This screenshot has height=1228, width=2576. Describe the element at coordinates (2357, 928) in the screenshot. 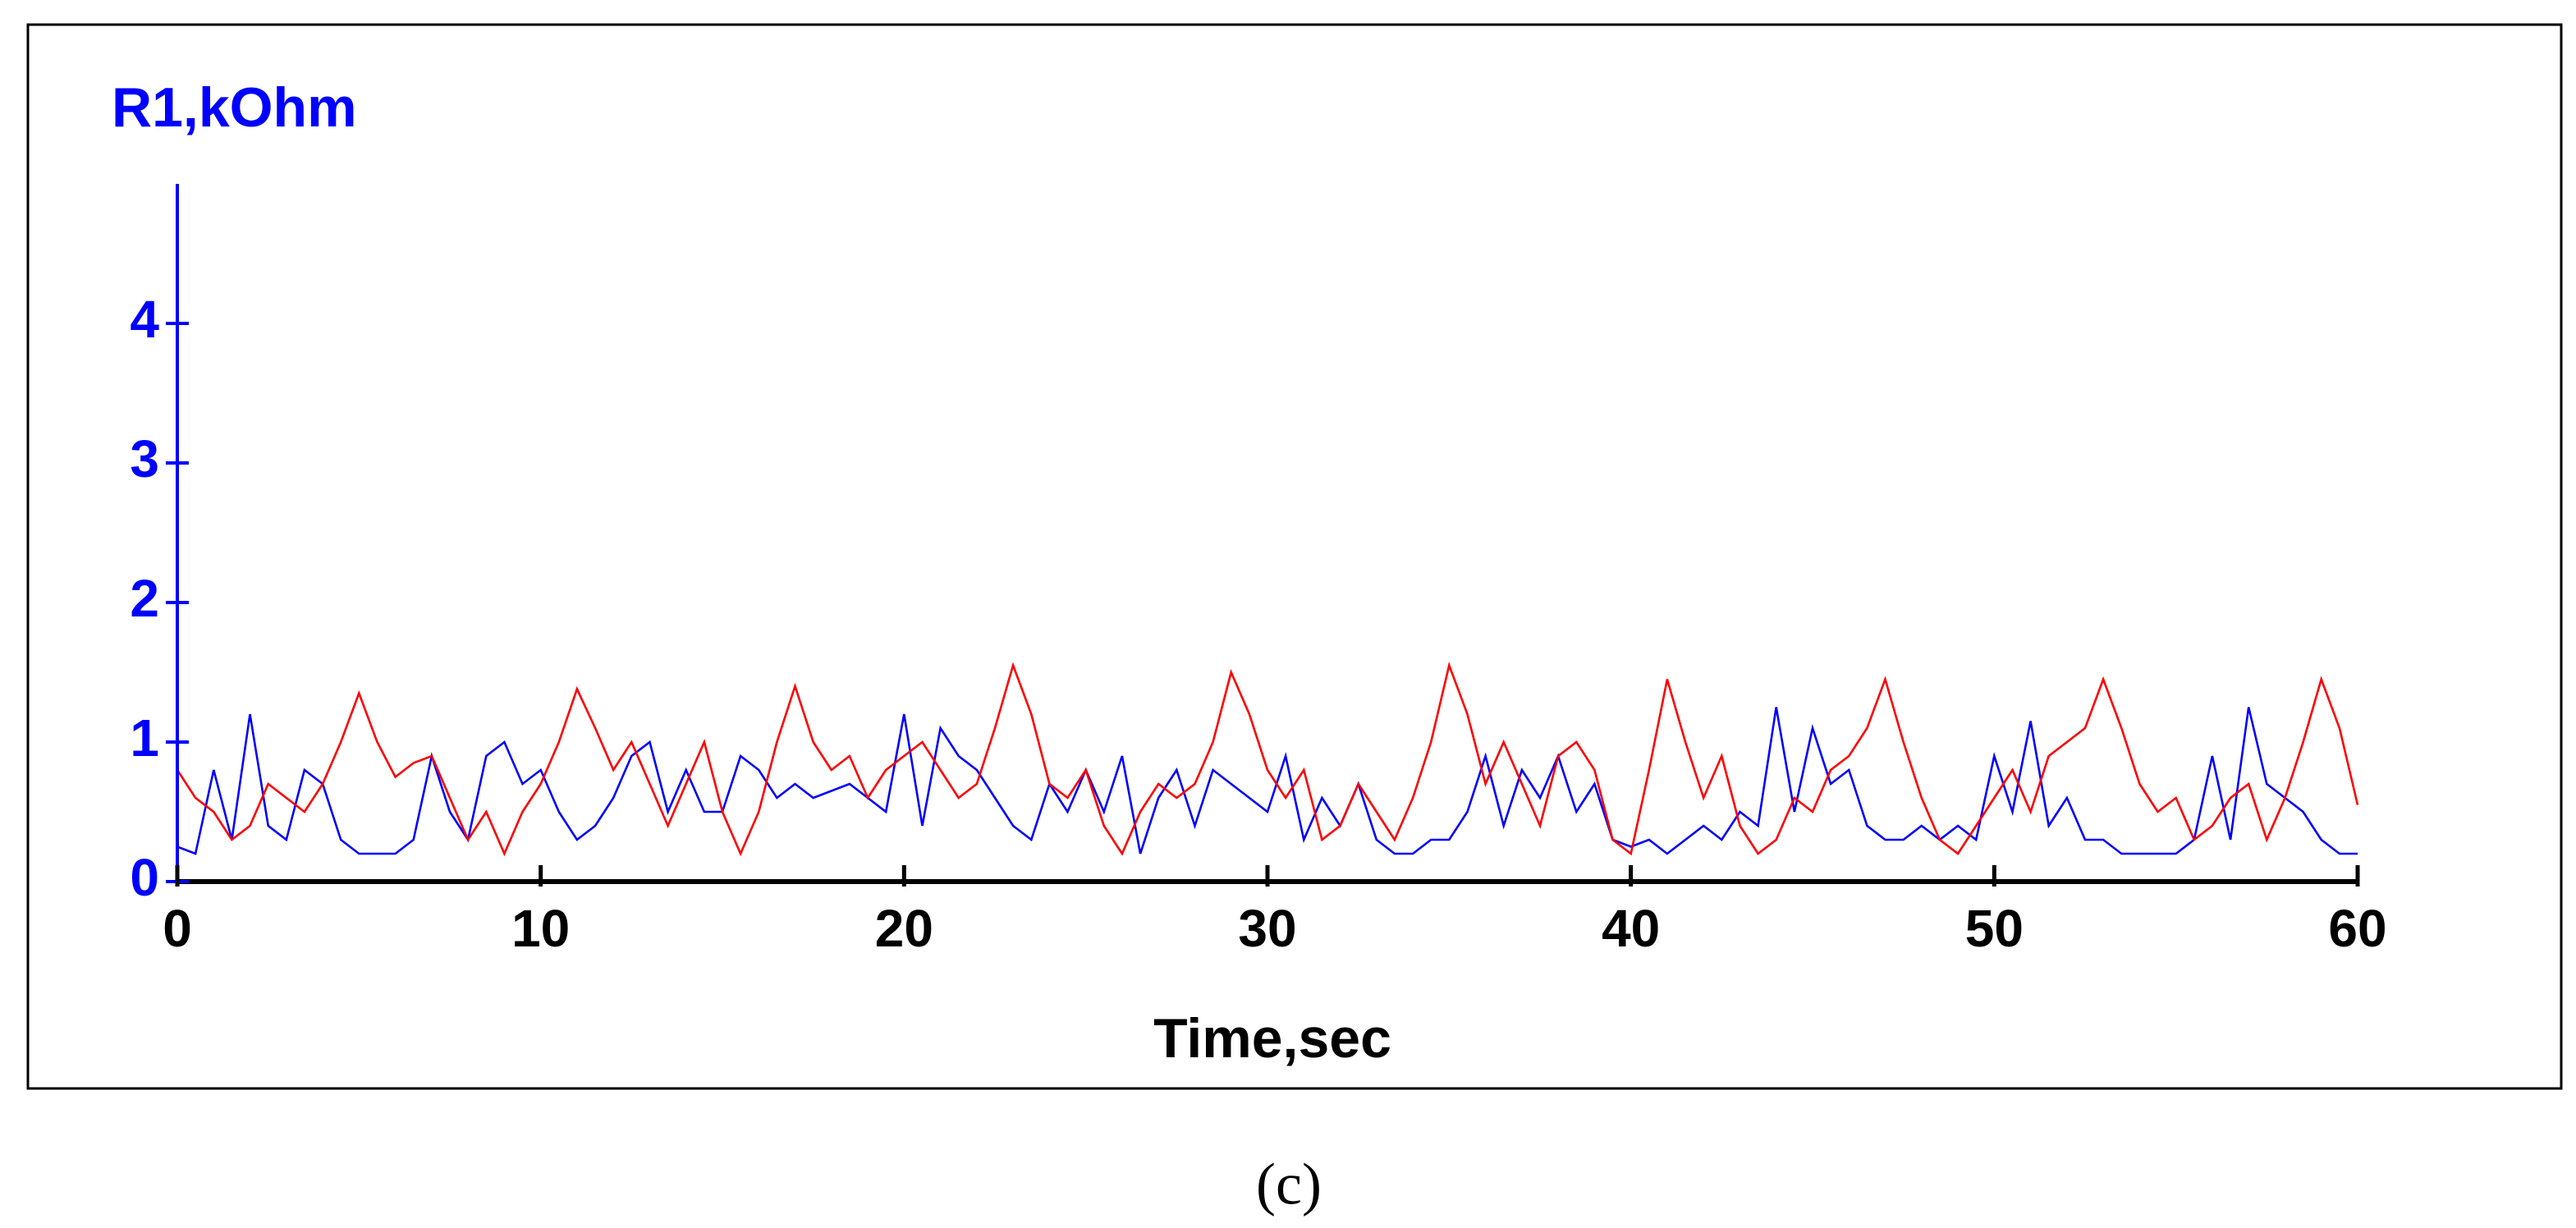

I see `x-tick-label: 60` at that location.